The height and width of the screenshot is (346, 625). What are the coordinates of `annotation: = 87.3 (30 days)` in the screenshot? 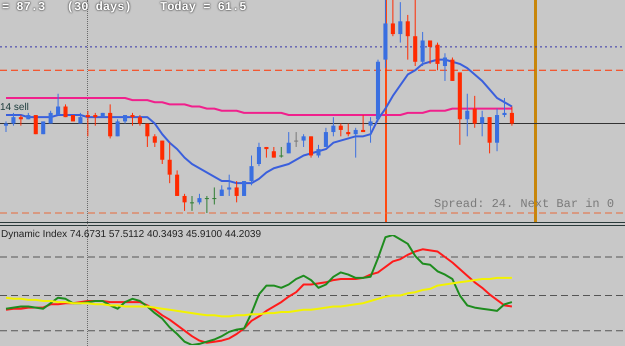 It's located at (67, 7).